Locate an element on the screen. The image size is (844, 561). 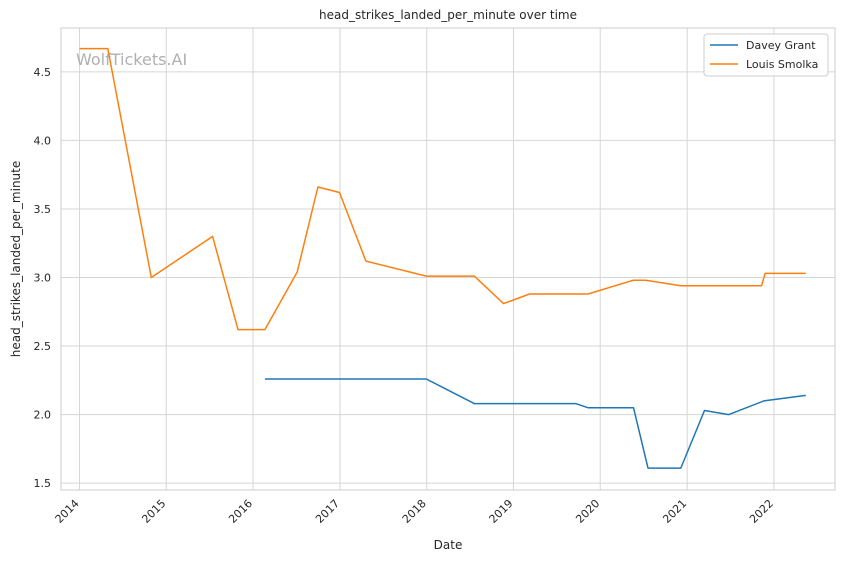
x-tick-label: 2019 is located at coordinates (501, 511).